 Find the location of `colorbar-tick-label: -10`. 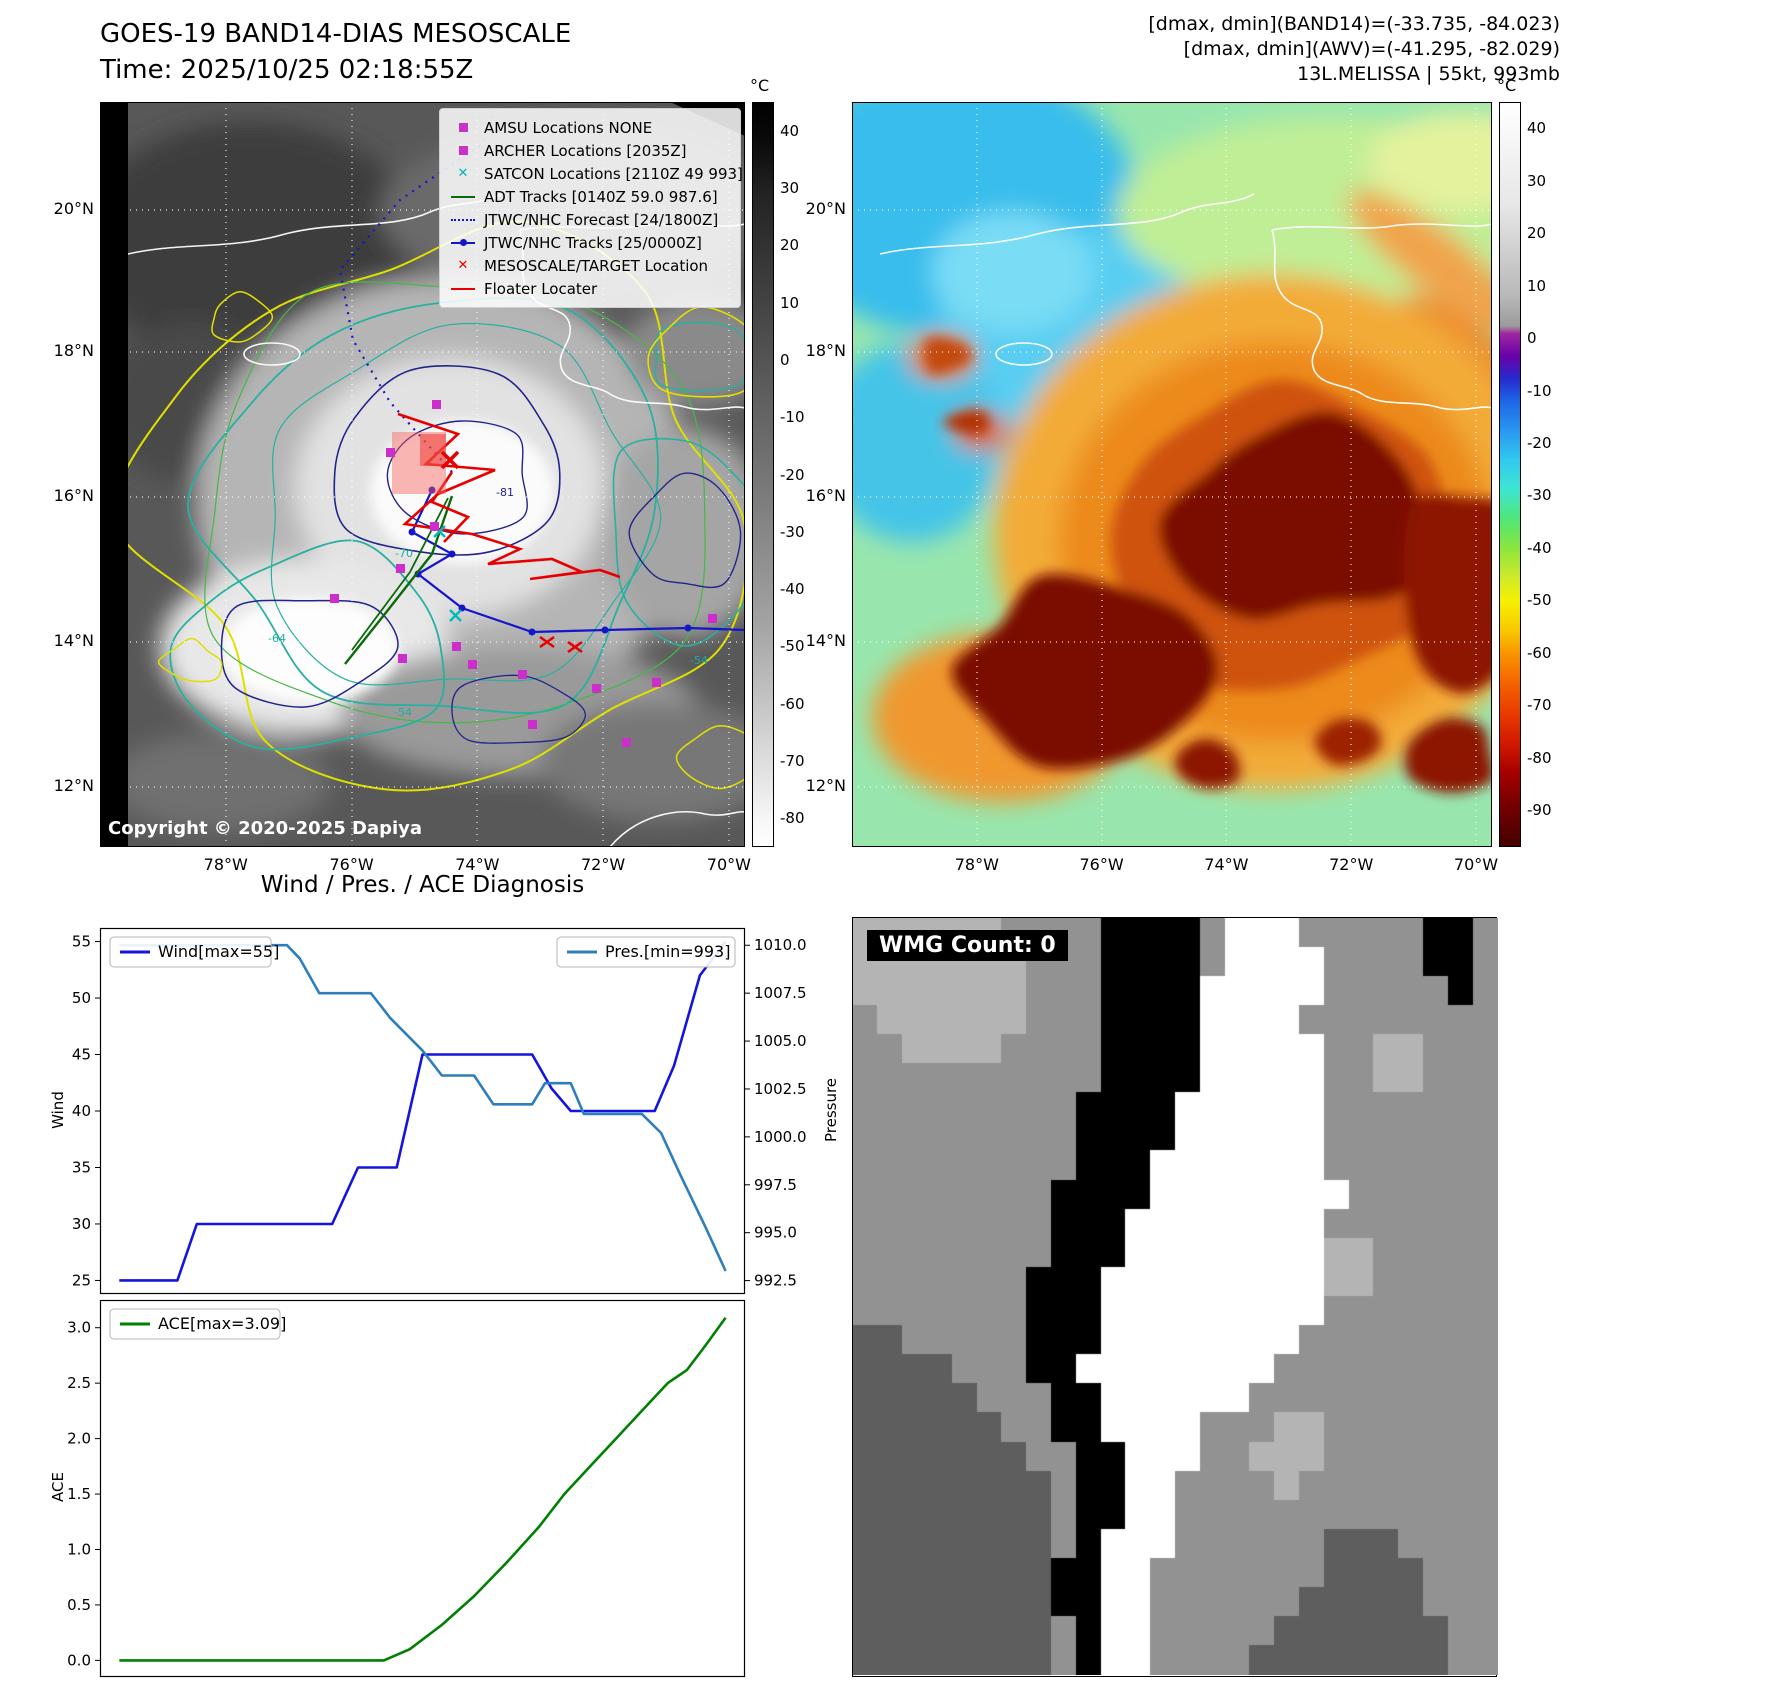

colorbar-tick-label: -10 is located at coordinates (792, 417).